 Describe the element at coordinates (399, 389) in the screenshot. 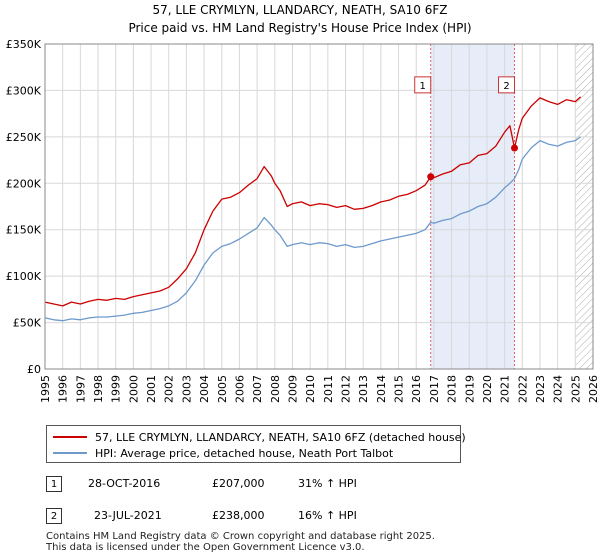

I see `x-tick-label: 2015` at that location.